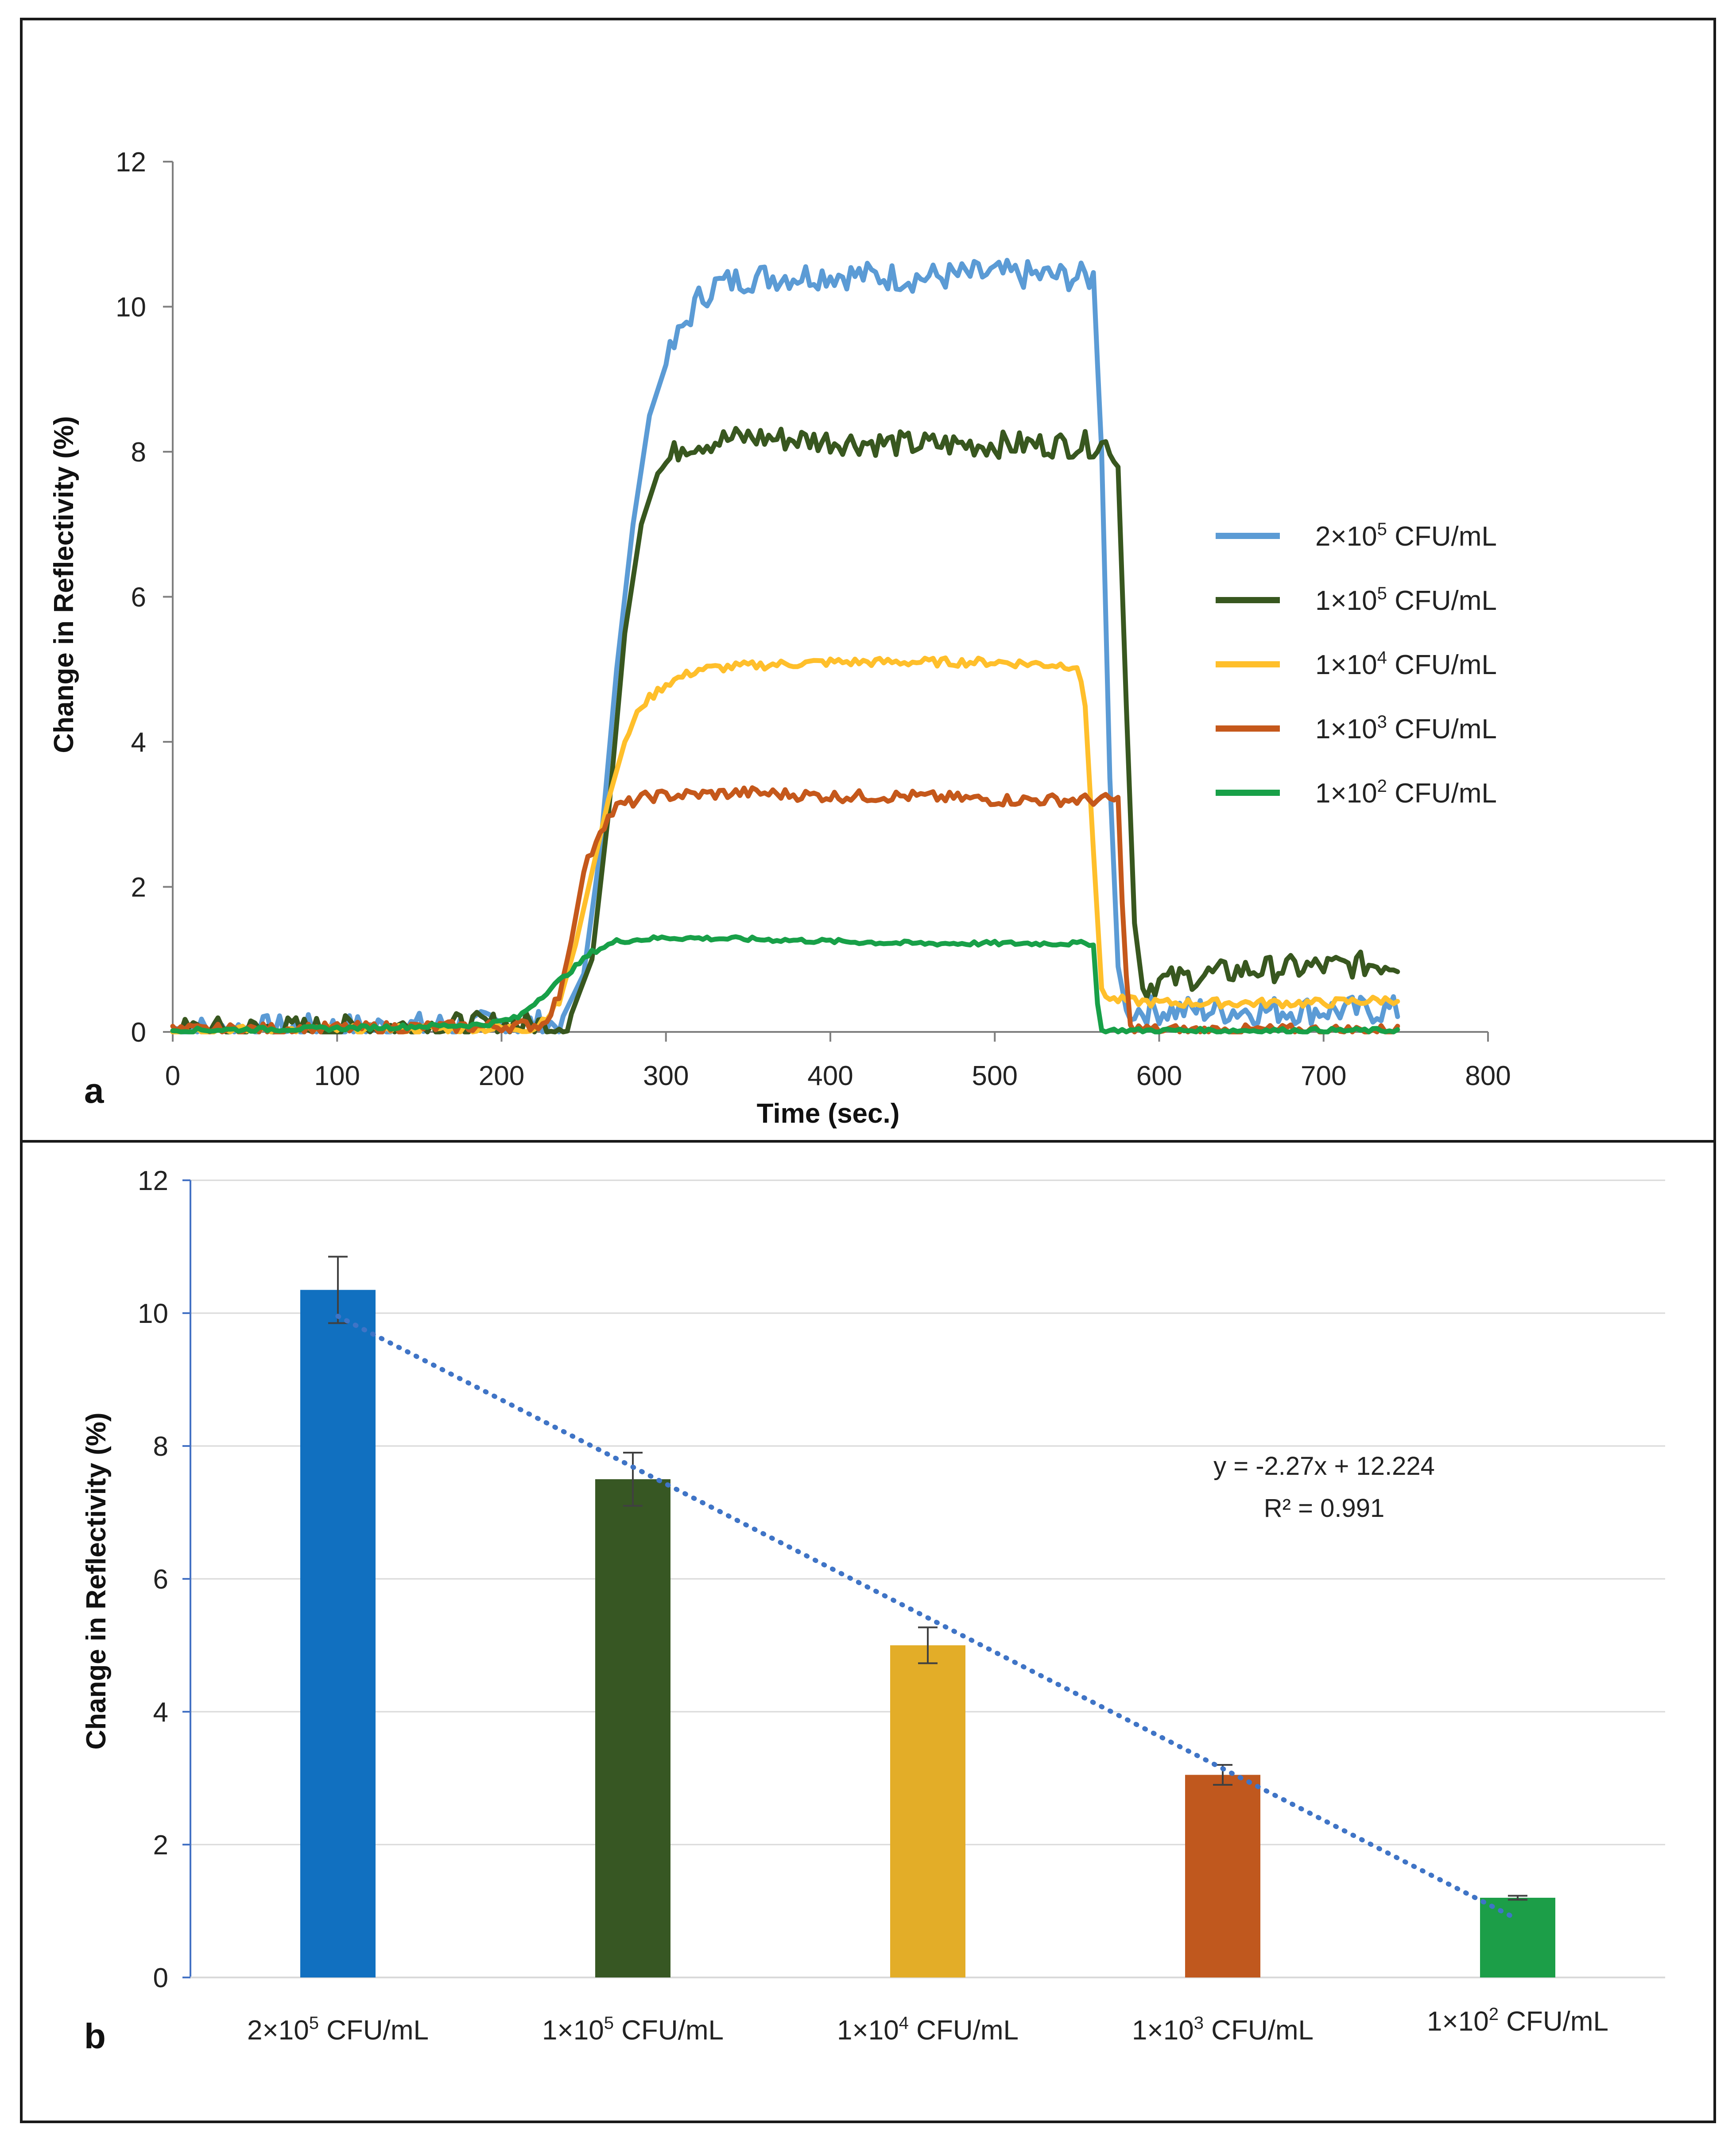  What do you see at coordinates (1406, 600) in the screenshot?
I see `legend-label-1: 1×105 CFU/mL` at bounding box center [1406, 600].